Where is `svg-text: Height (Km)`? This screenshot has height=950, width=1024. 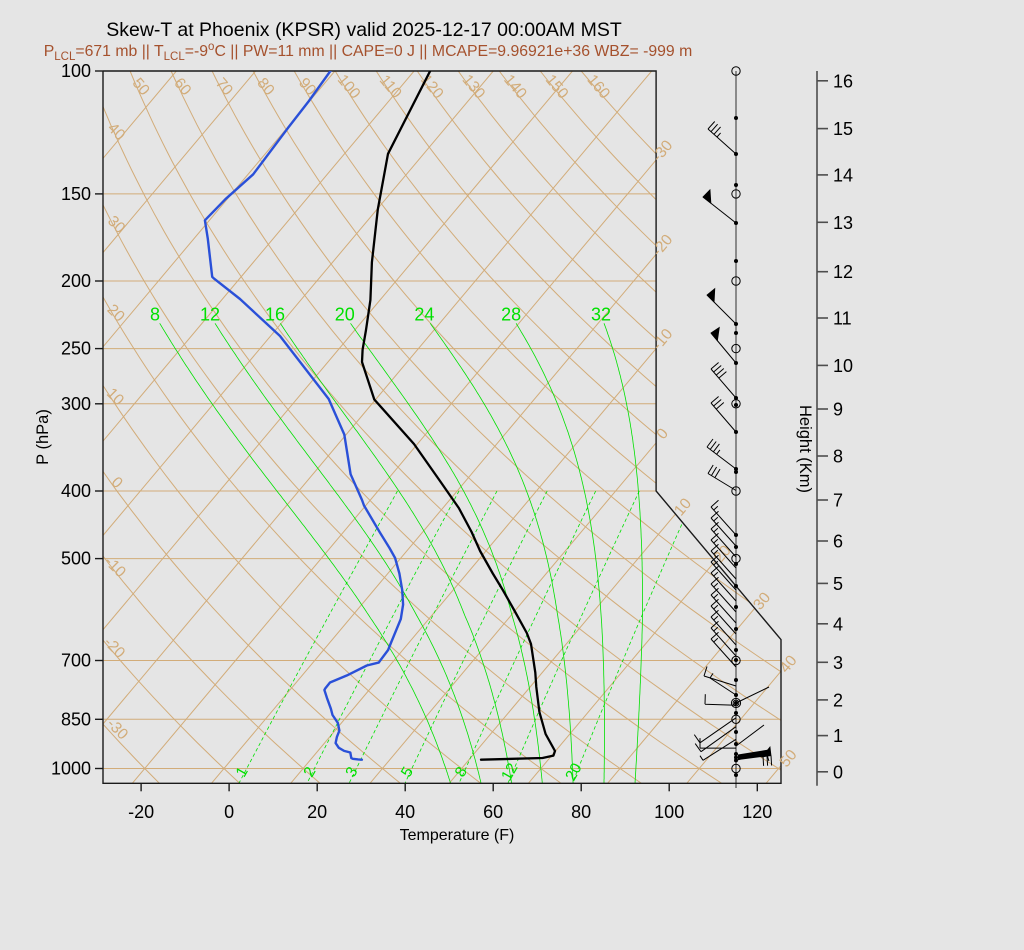 svg-text: Height (Km) is located at coordinates (805, 449).